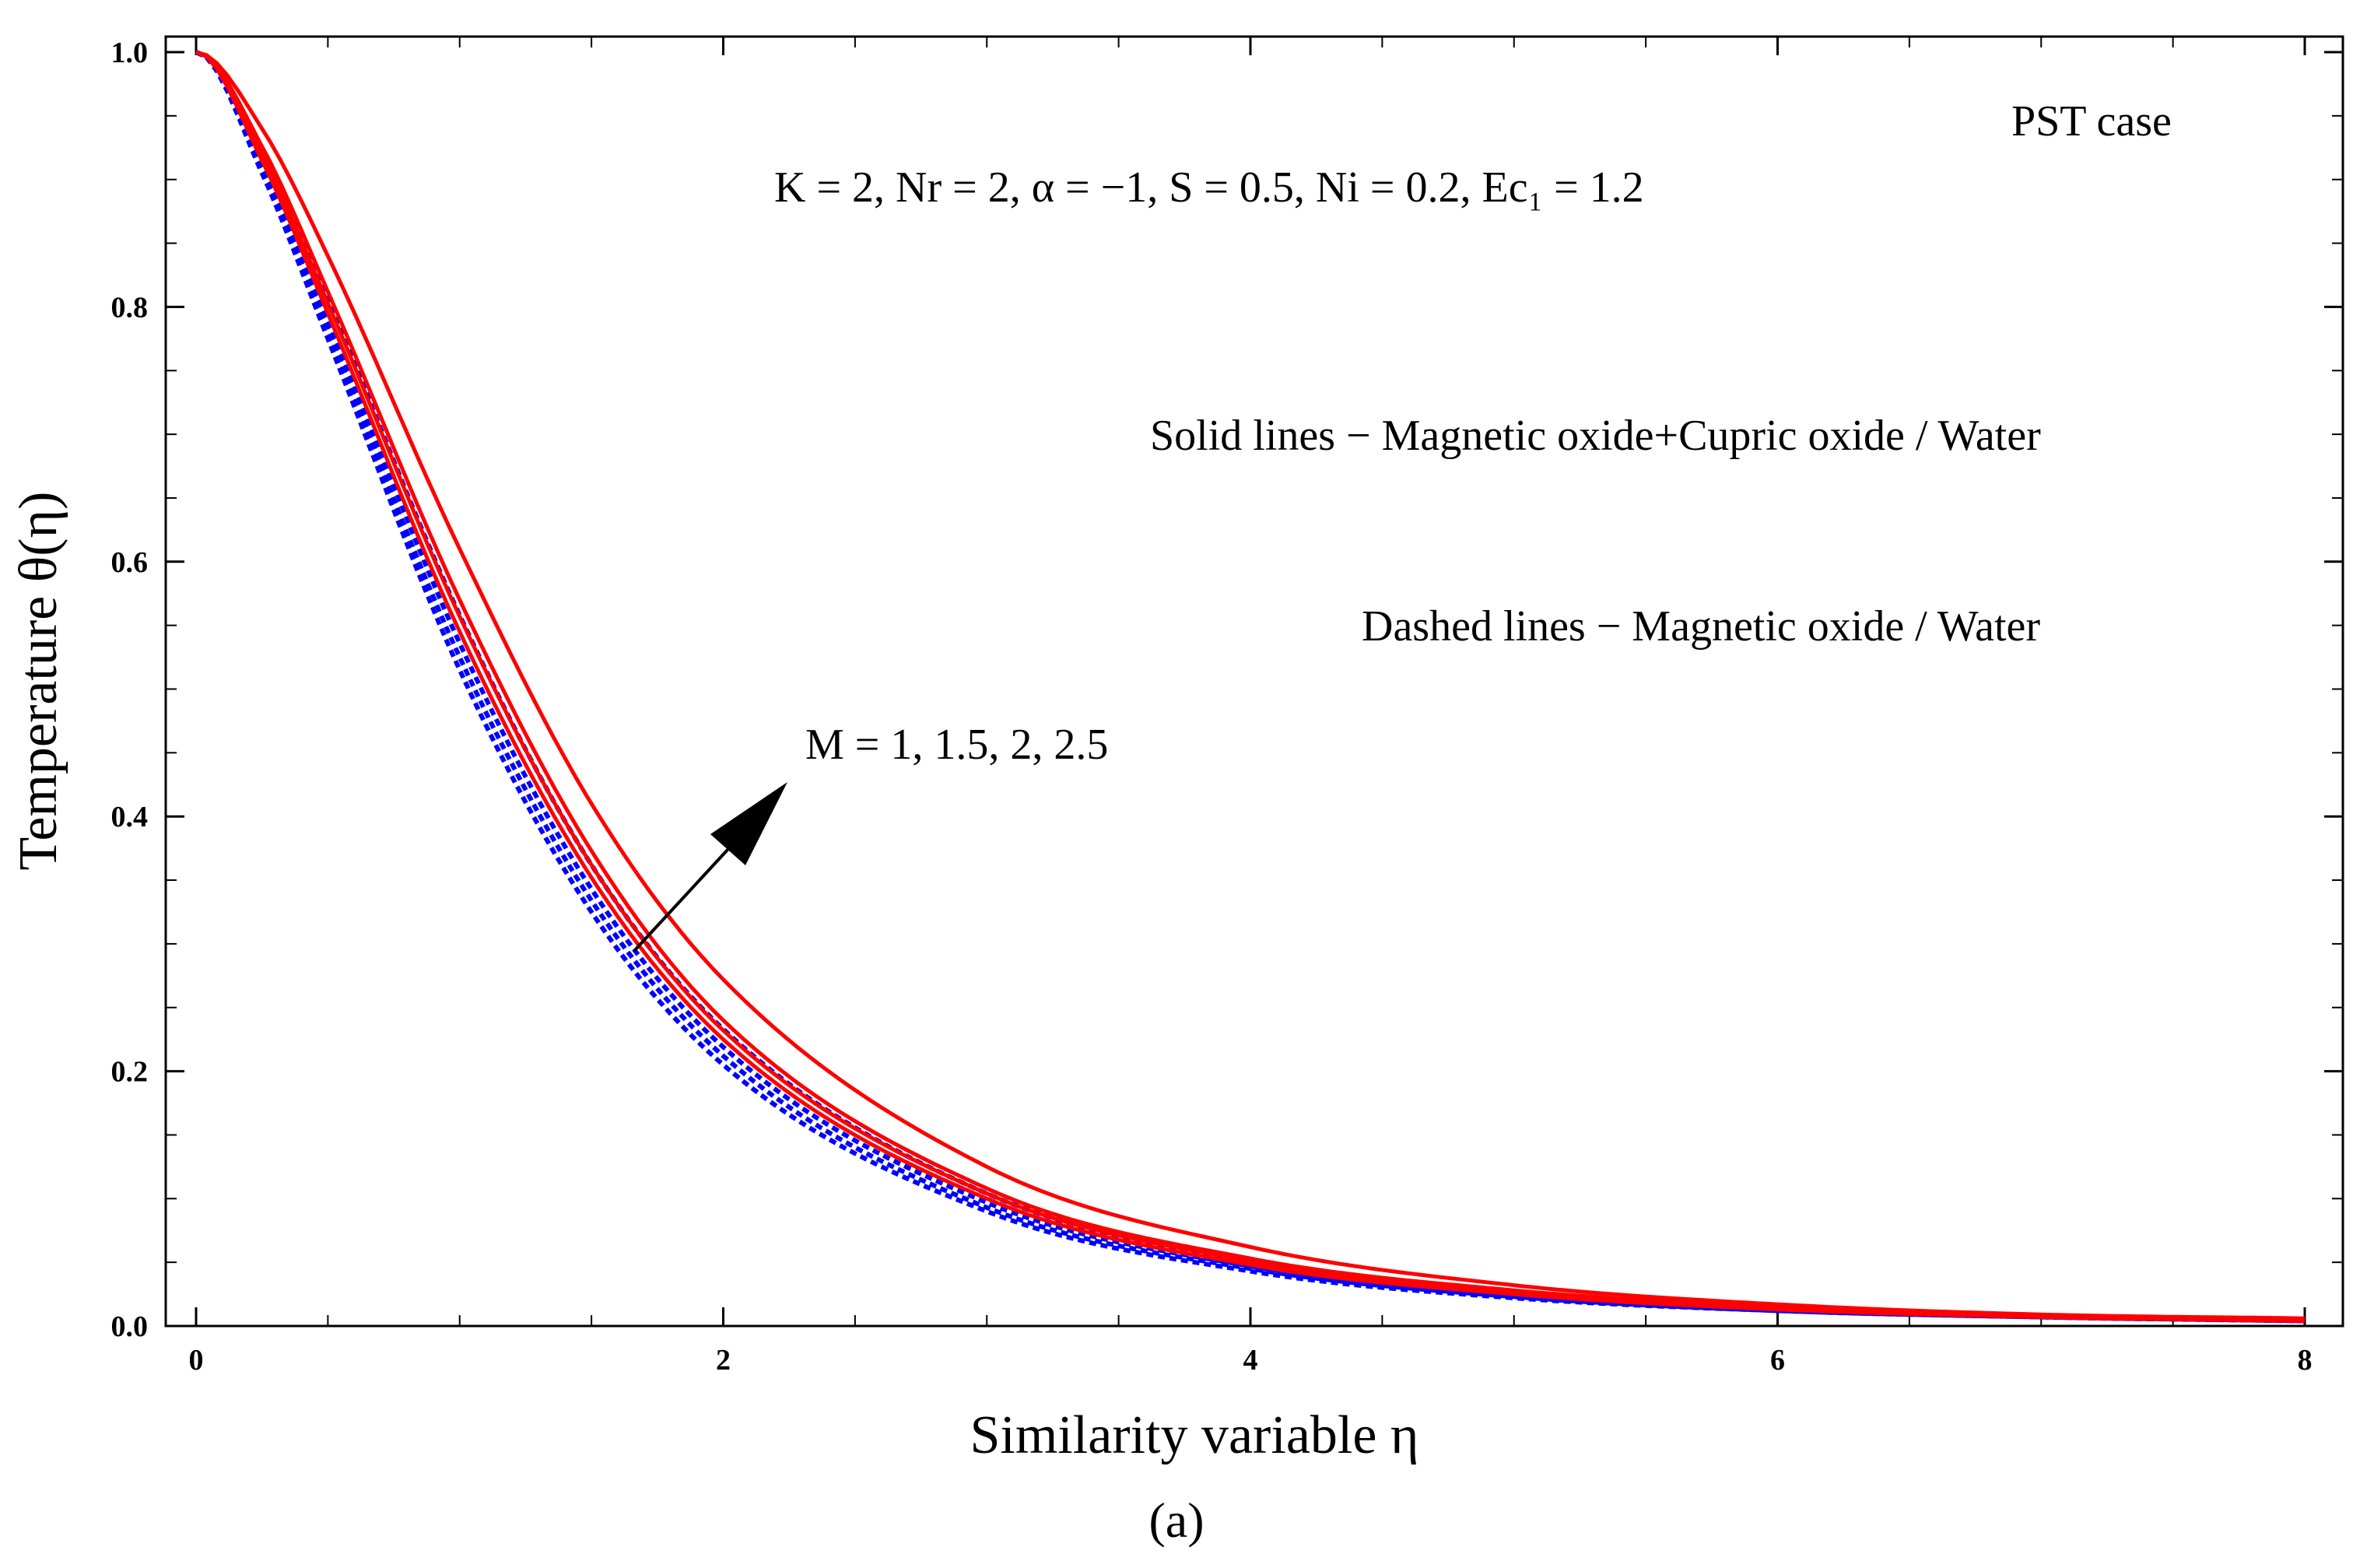 This screenshot has height=1568, width=2360. Describe the element at coordinates (38, 681) in the screenshot. I see `y-axis-title: Temperature θ(η)` at that location.